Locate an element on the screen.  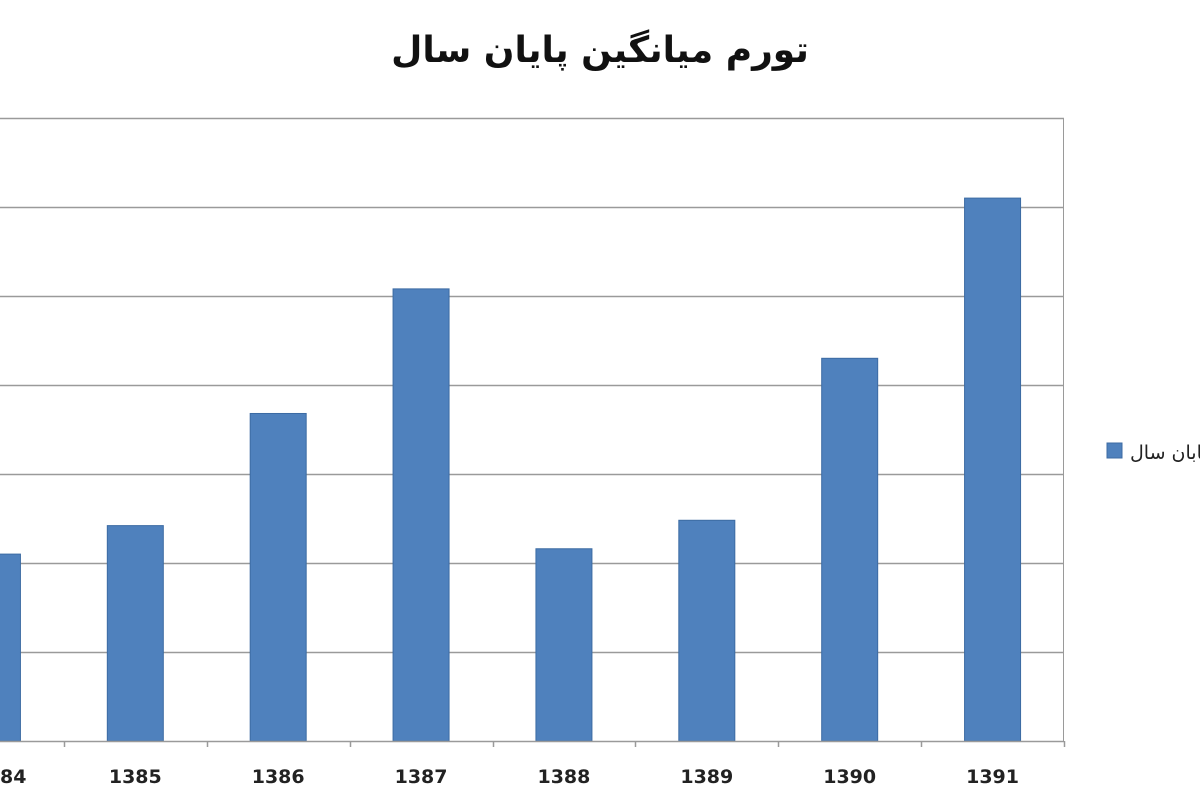
chart-title: تورم میانگین پایان سال is located at coordinates (600, 50).